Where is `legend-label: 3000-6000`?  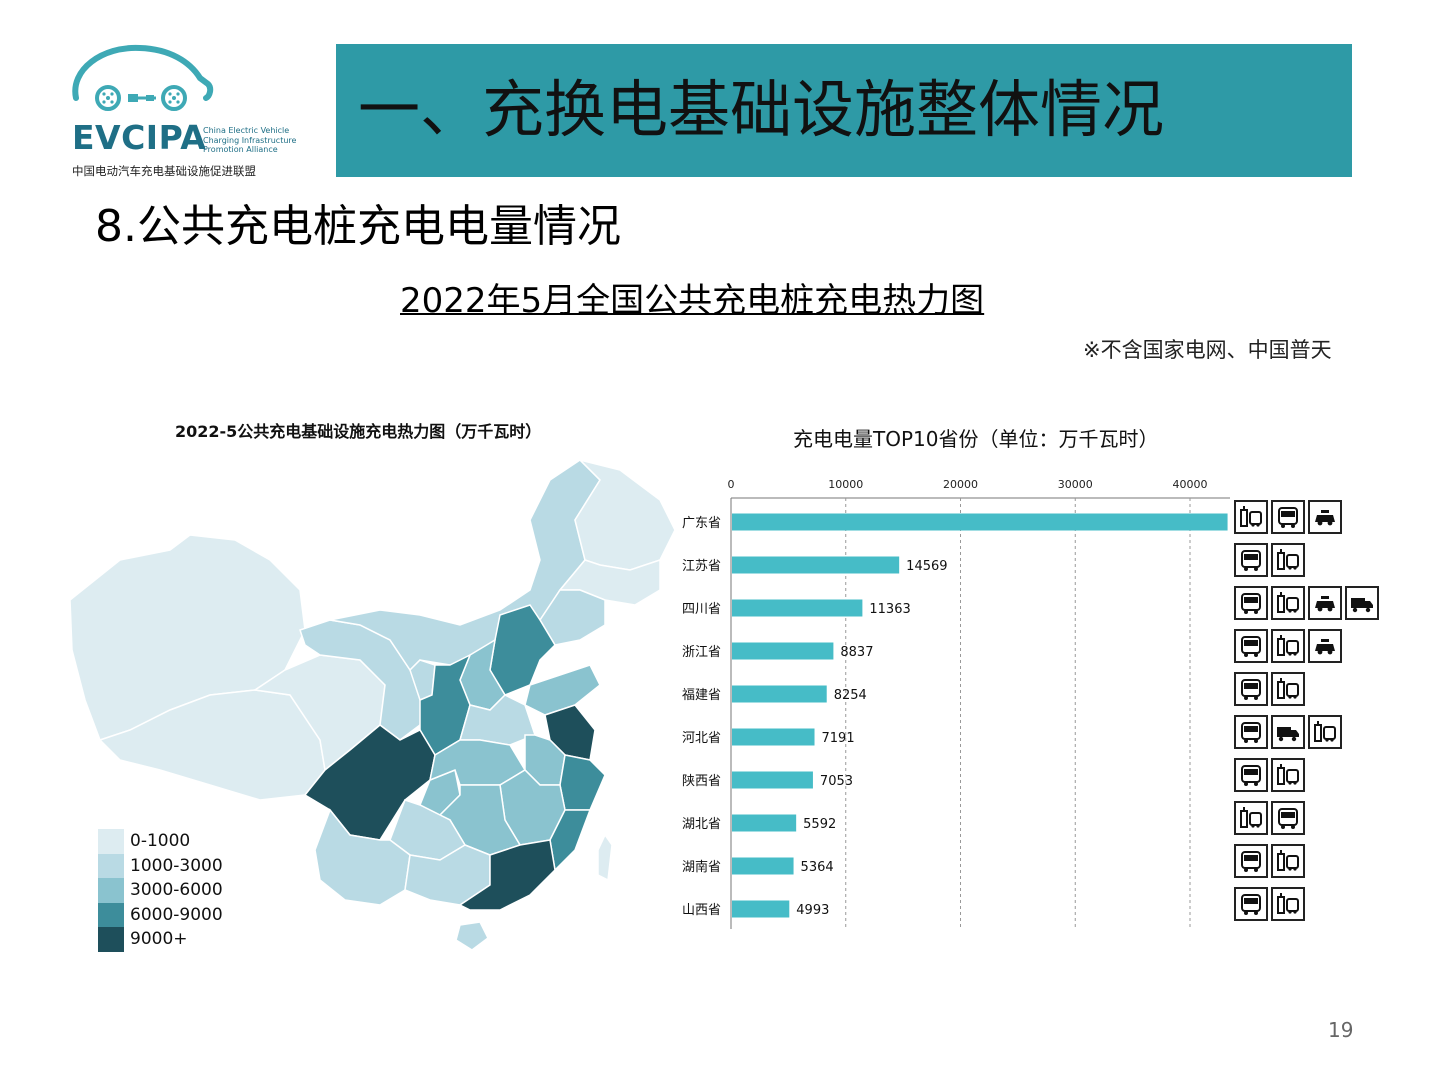
legend-label: 3000-6000 is located at coordinates (176, 890).